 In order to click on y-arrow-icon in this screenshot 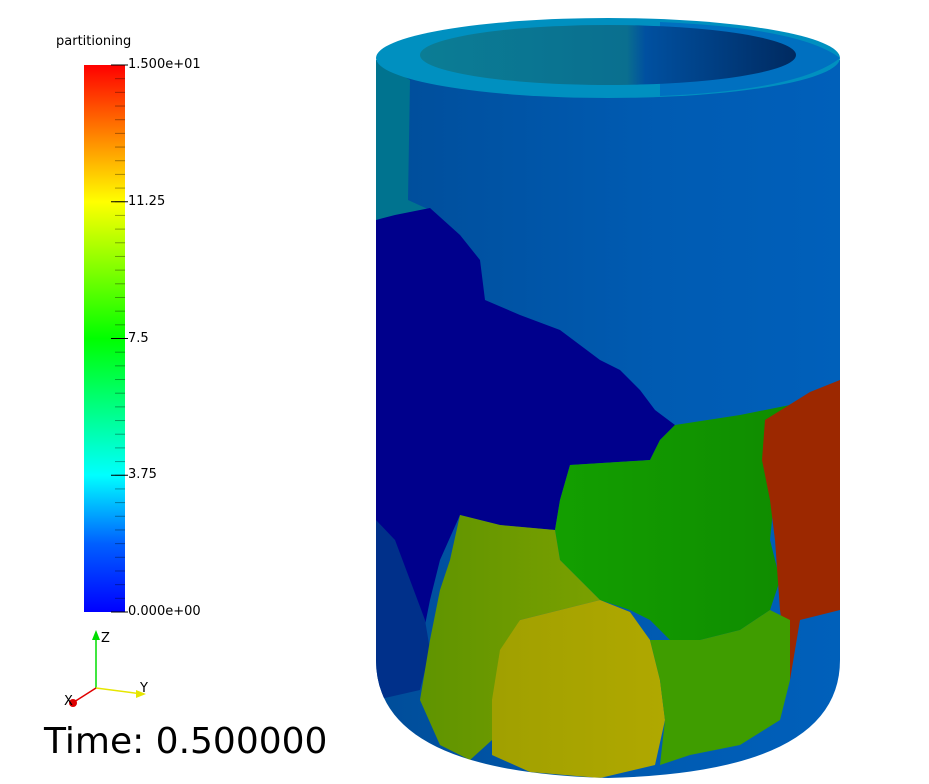, I will do `click(141, 694)`.